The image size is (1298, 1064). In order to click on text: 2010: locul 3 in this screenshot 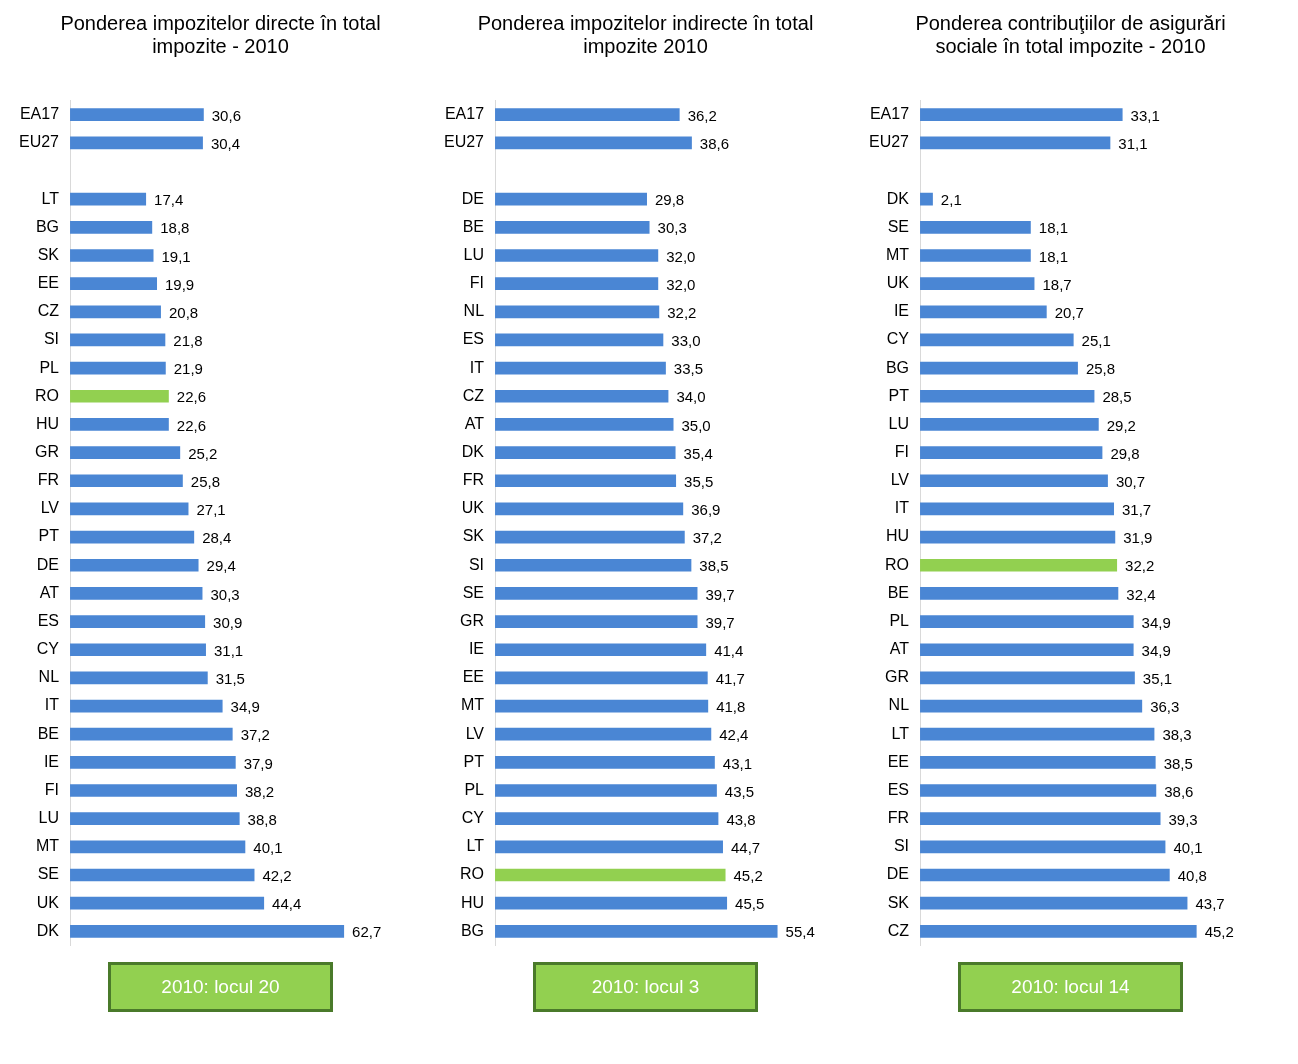, I will do `click(645, 987)`.